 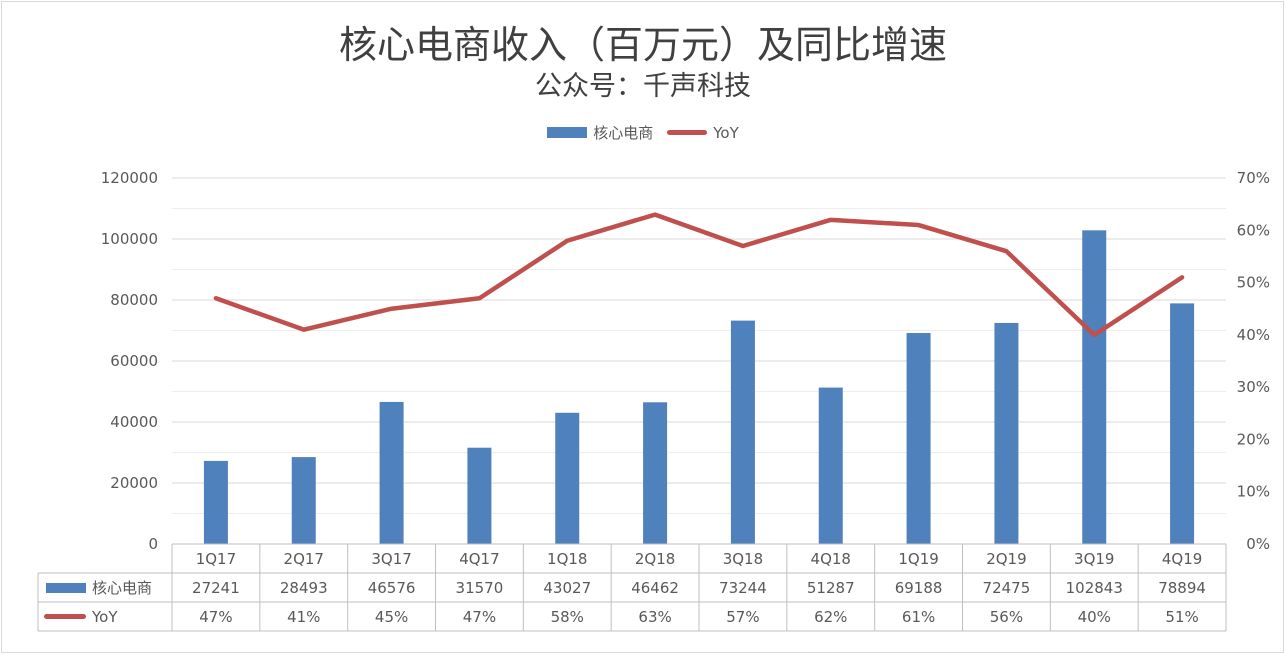 What do you see at coordinates (216, 588) in the screenshot?
I see `table-cell-bar-value: 27241` at bounding box center [216, 588].